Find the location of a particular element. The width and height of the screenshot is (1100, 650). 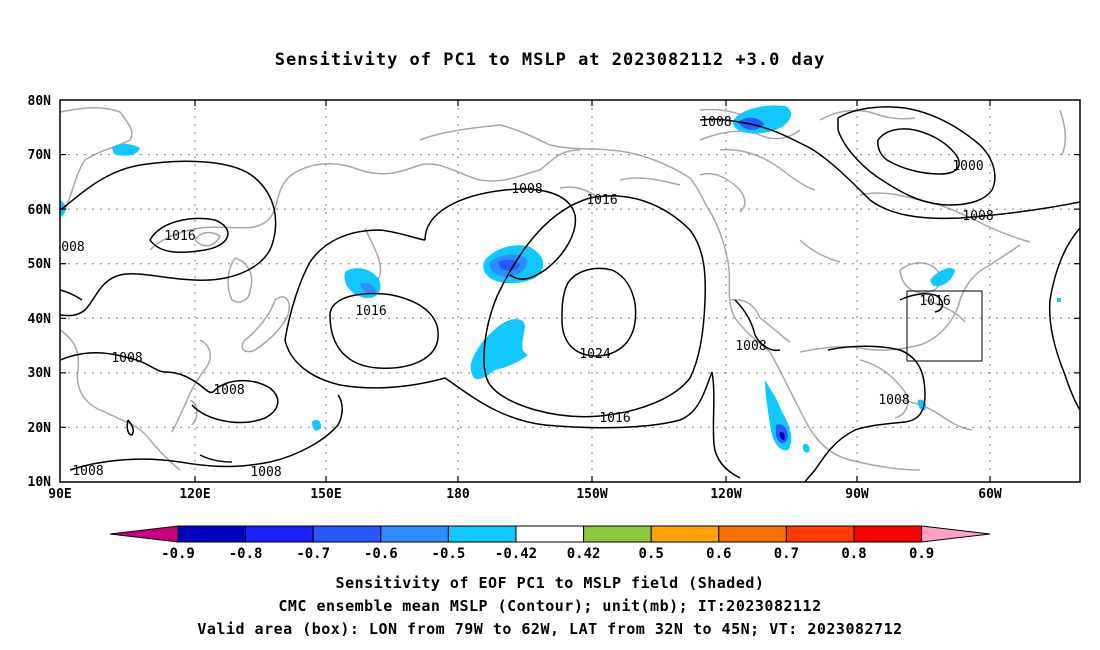

lat-label: 70N is located at coordinates (40, 155).